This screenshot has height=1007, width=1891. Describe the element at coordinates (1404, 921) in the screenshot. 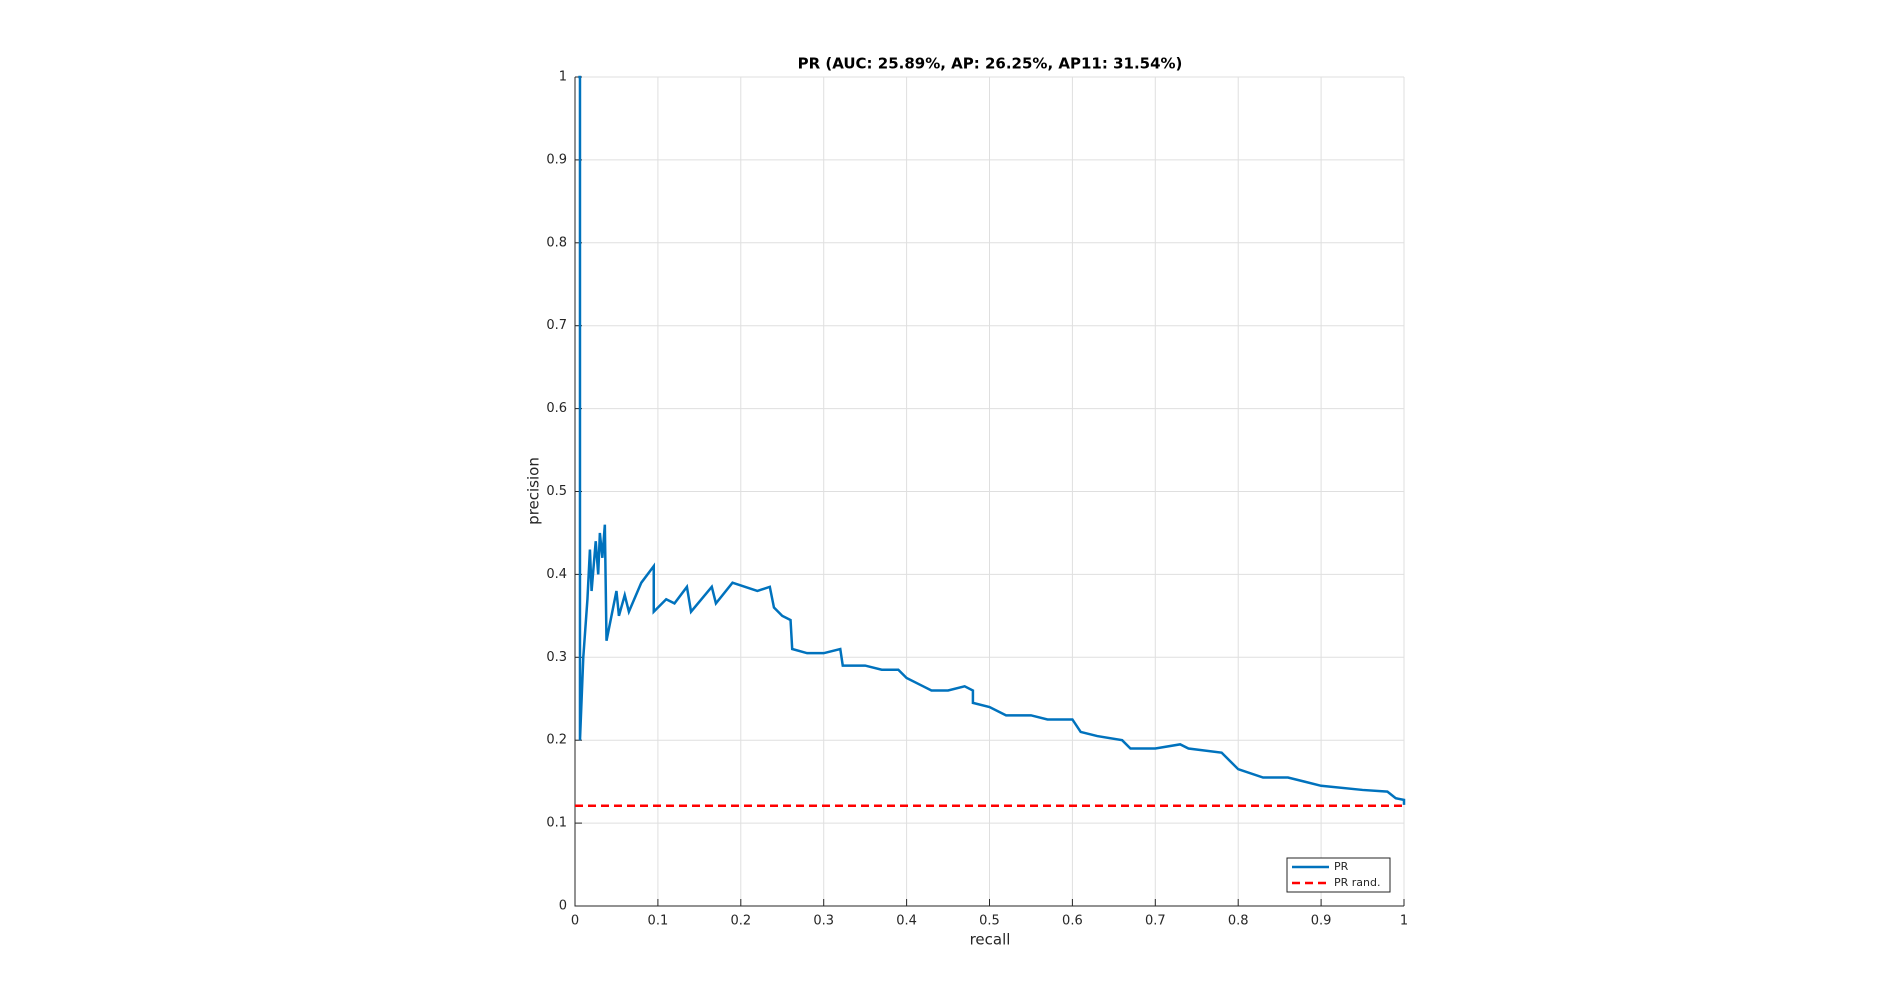

I see `x-tick-label: 1` at that location.